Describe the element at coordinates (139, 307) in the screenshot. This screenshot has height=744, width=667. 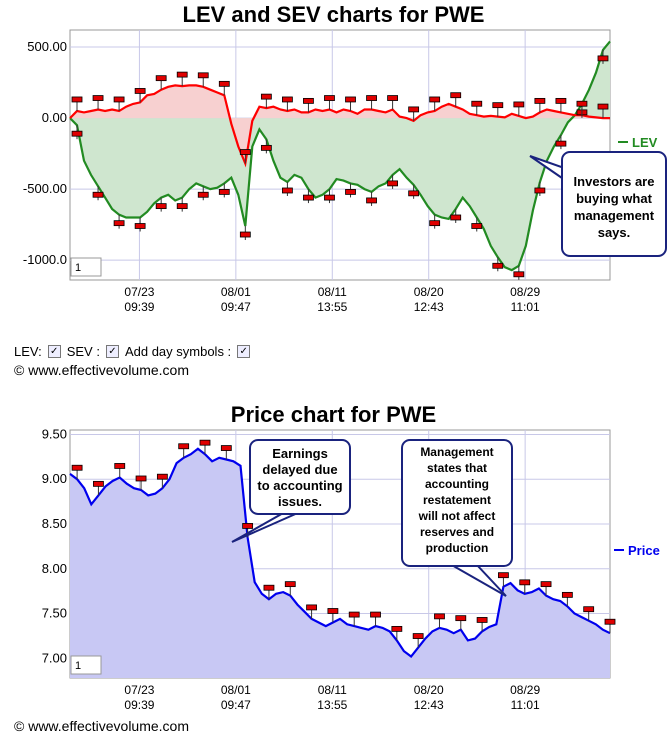
I see `x-tick-time: 09:39` at that location.